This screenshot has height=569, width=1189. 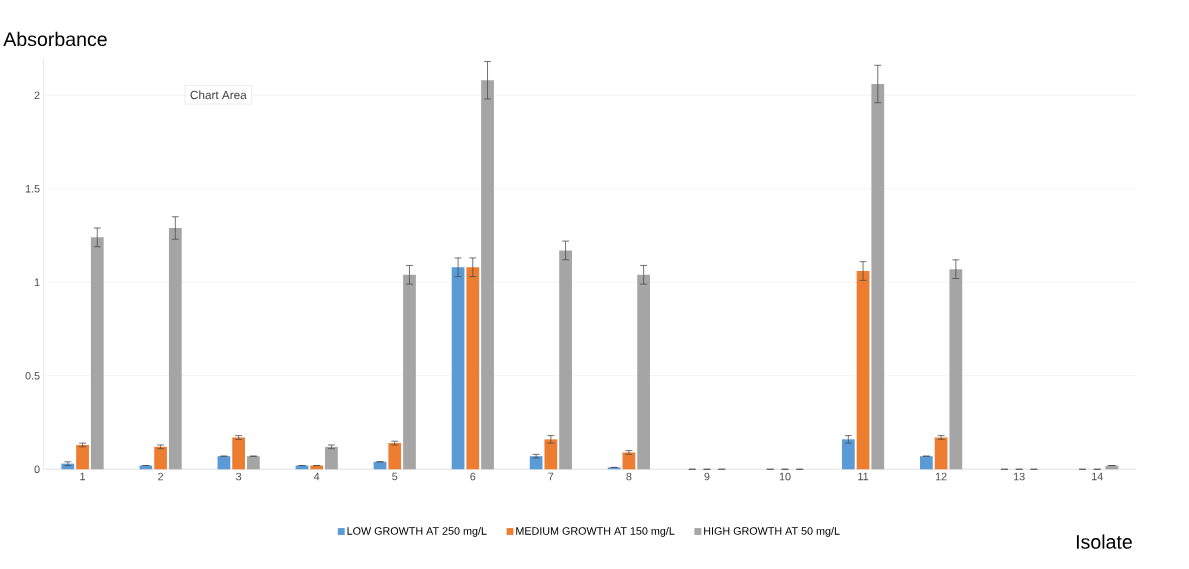 What do you see at coordinates (37, 282) in the screenshot?
I see `y-tick-label: 1` at bounding box center [37, 282].